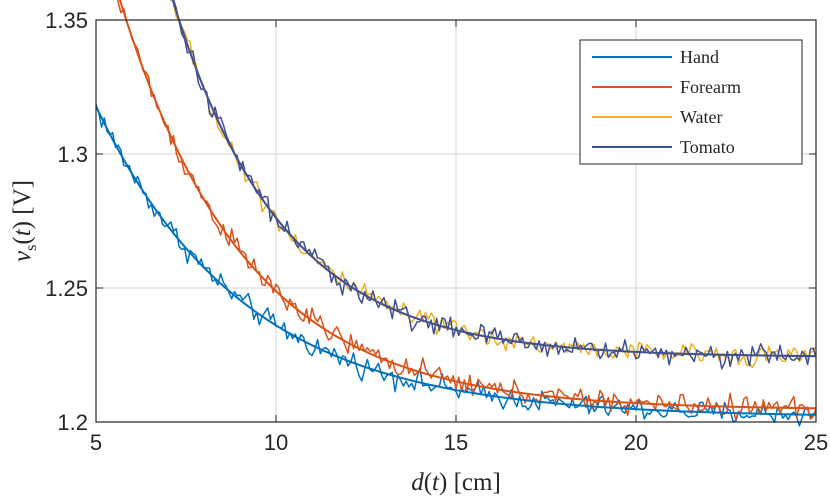  What do you see at coordinates (701, 117) in the screenshot?
I see `legend-label-water: Water` at bounding box center [701, 117].